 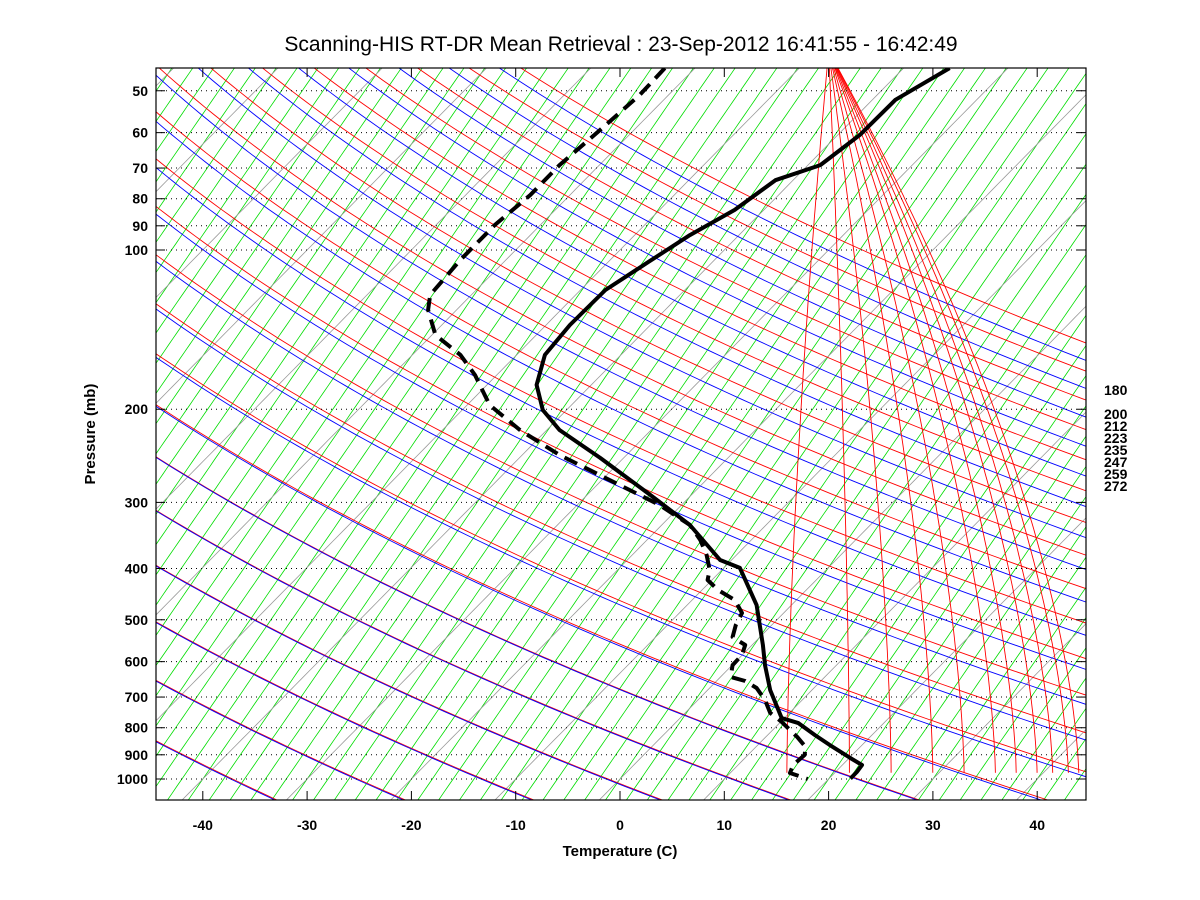 I want to click on y-tick-label: 300, so click(x=137, y=502).